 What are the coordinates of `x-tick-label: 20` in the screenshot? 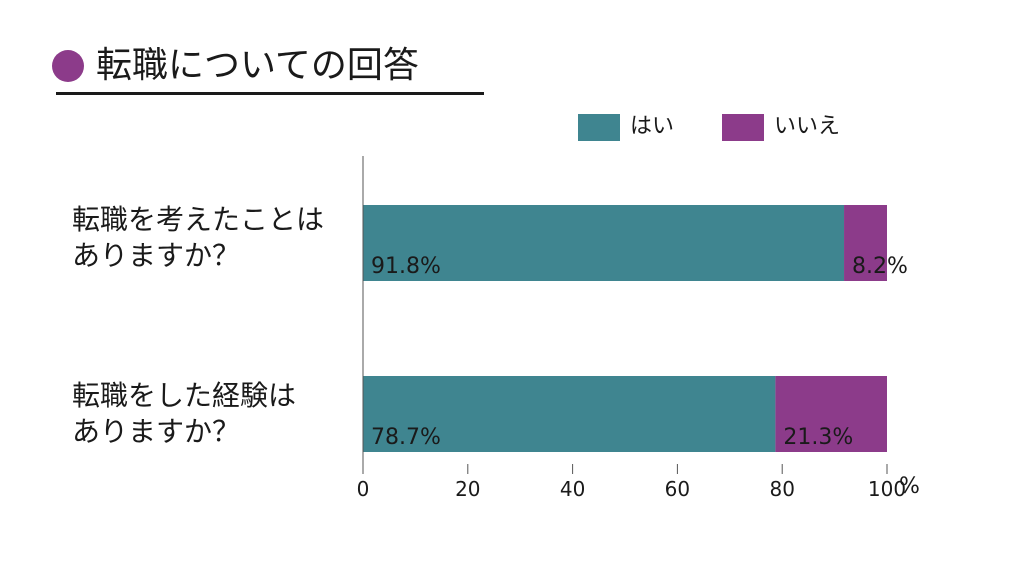 It's located at (467, 489).